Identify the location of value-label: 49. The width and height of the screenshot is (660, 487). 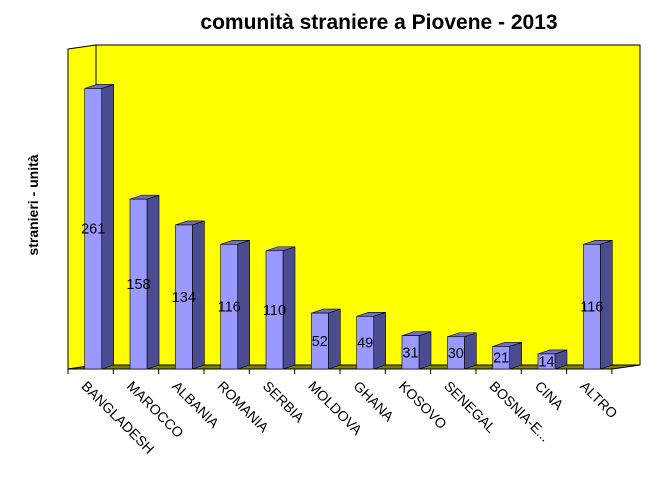
(365, 344).